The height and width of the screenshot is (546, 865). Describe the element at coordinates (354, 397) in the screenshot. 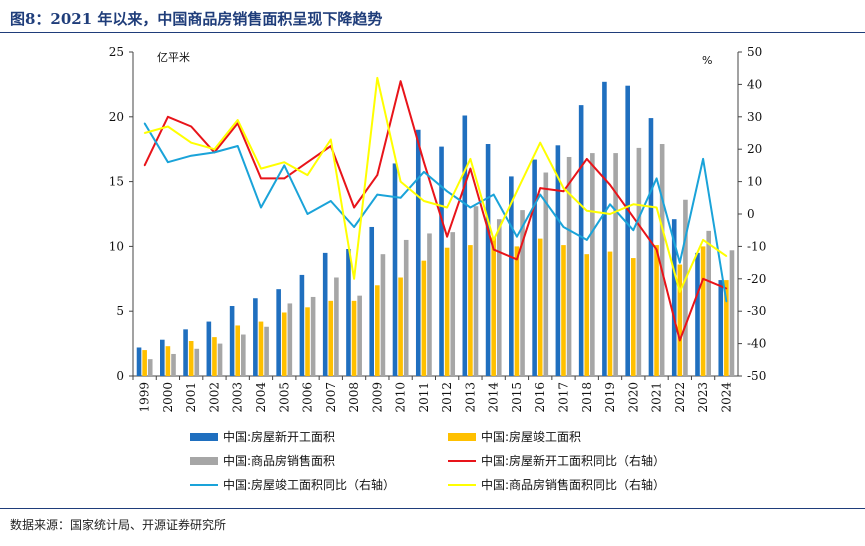

I see `x-tick-label: 2008` at that location.